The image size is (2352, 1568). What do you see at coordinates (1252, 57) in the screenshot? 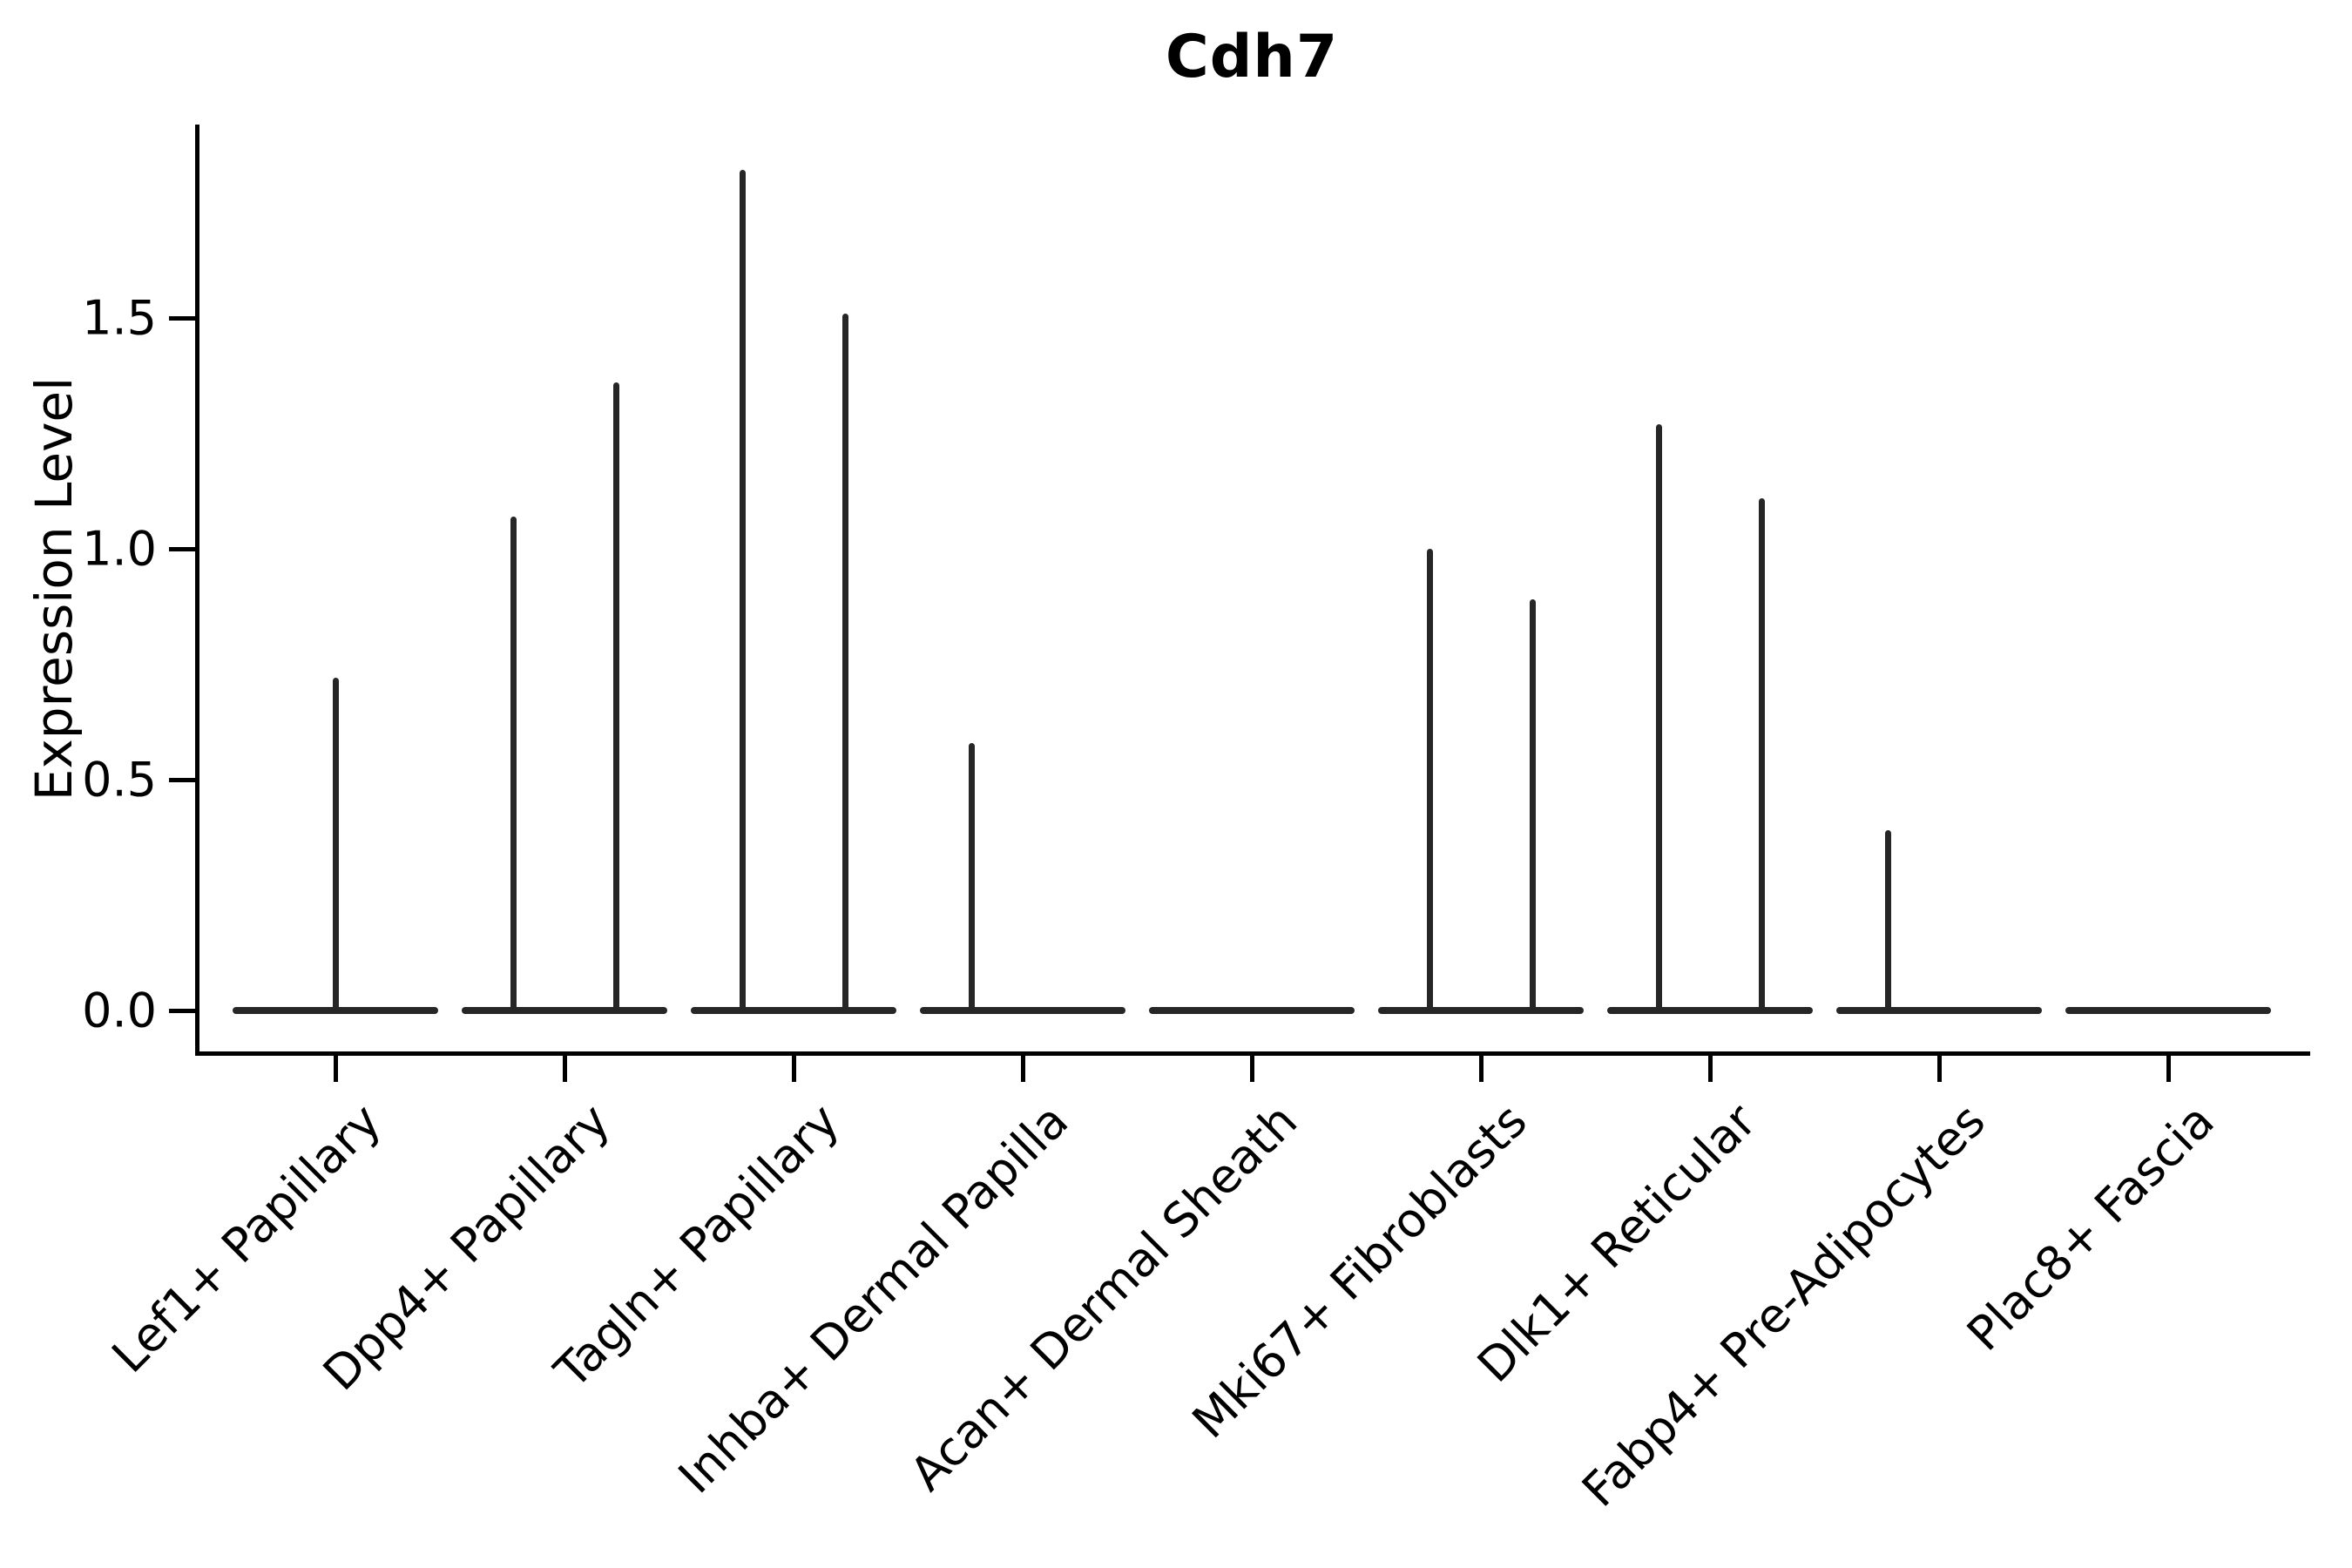
I see `chart-title: Cdh7` at bounding box center [1252, 57].